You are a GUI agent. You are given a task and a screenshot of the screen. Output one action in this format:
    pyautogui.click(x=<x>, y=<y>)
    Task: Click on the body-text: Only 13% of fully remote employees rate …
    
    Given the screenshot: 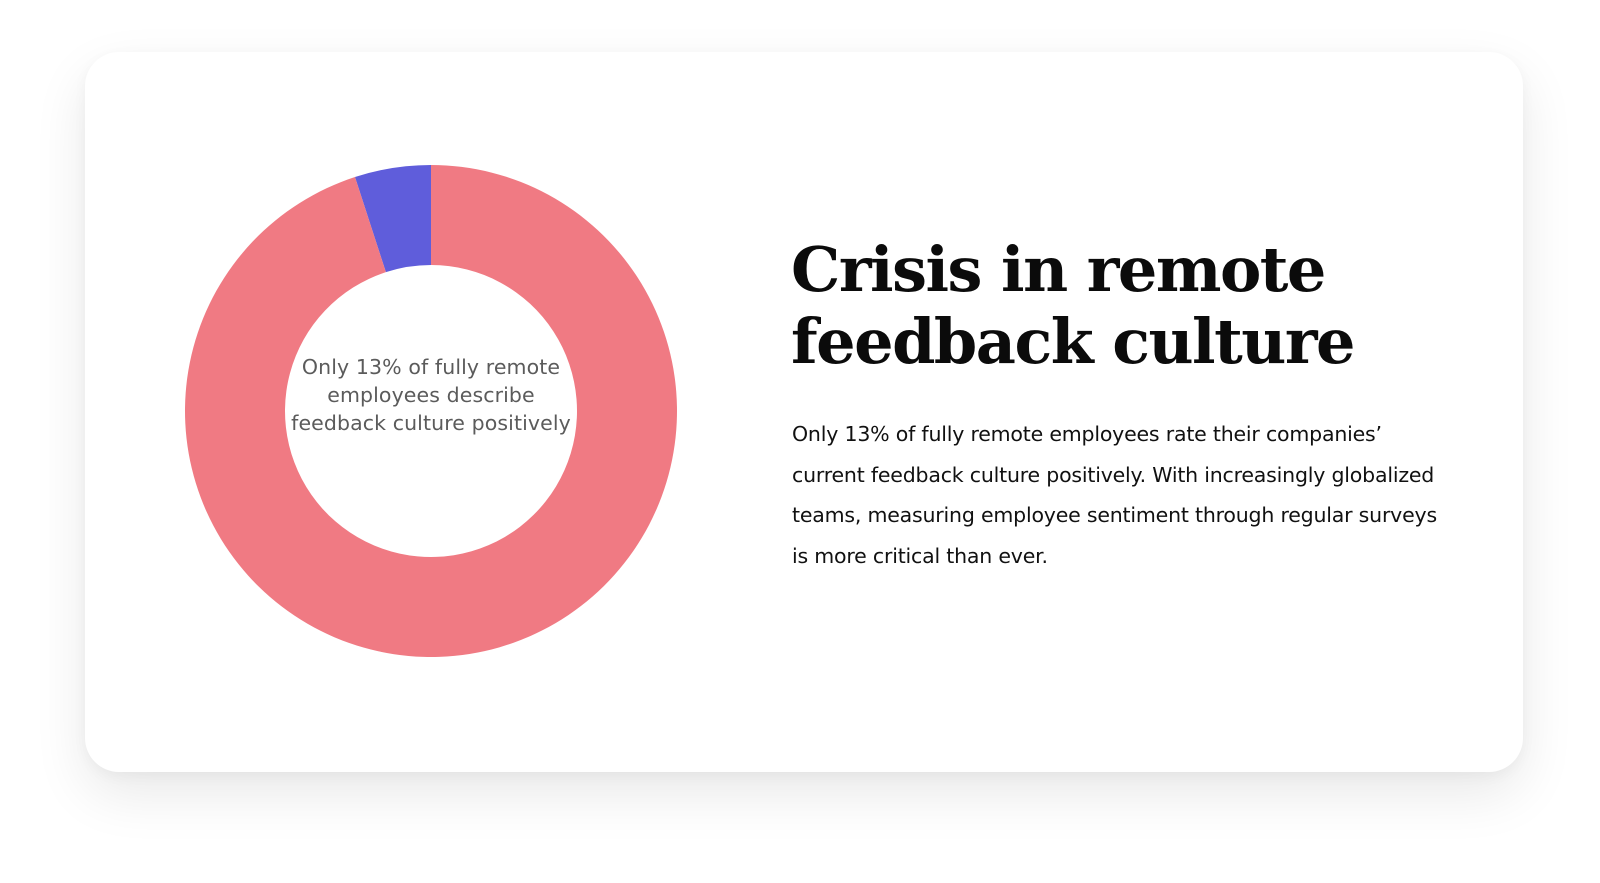 What is the action you would take?
    pyautogui.click(x=1114, y=495)
    